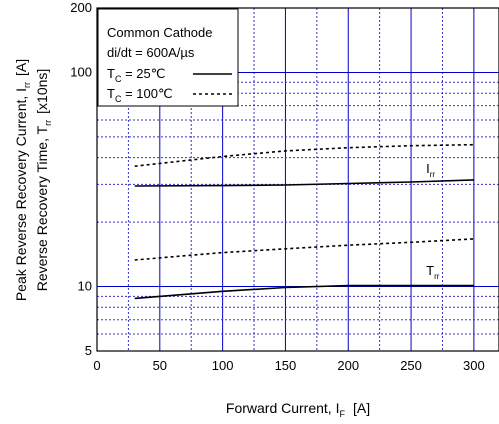 This screenshot has width=499, height=424. I want to click on legend-entry-2: TC = 100℃, so click(140, 95).